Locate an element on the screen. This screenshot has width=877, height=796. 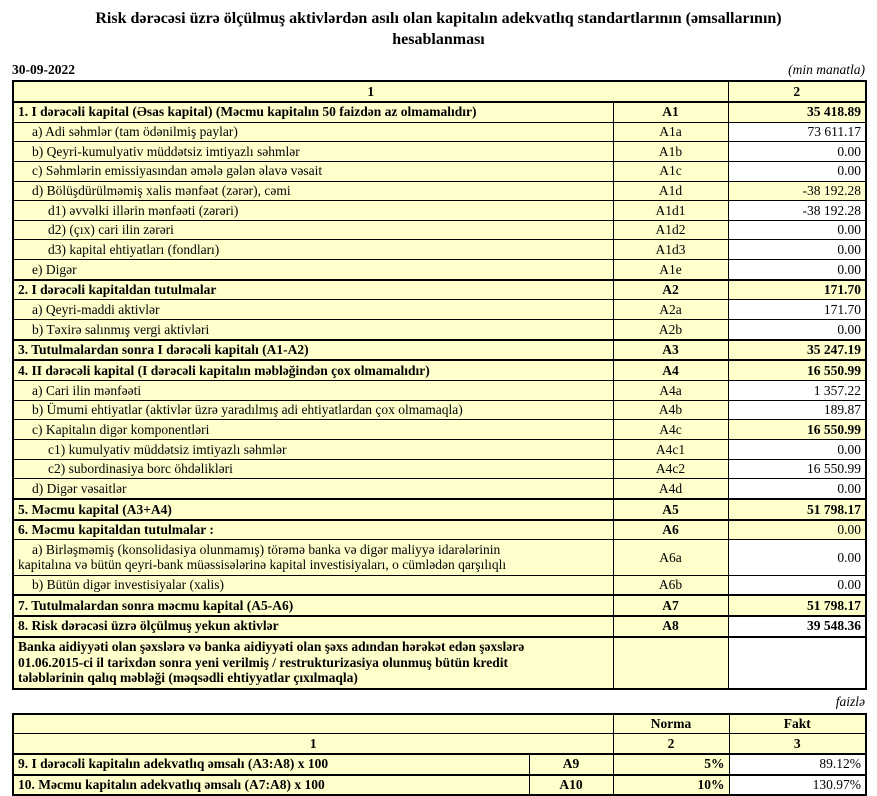
ratio-table-header-row1: Norma Fakt is located at coordinates (439, 724).